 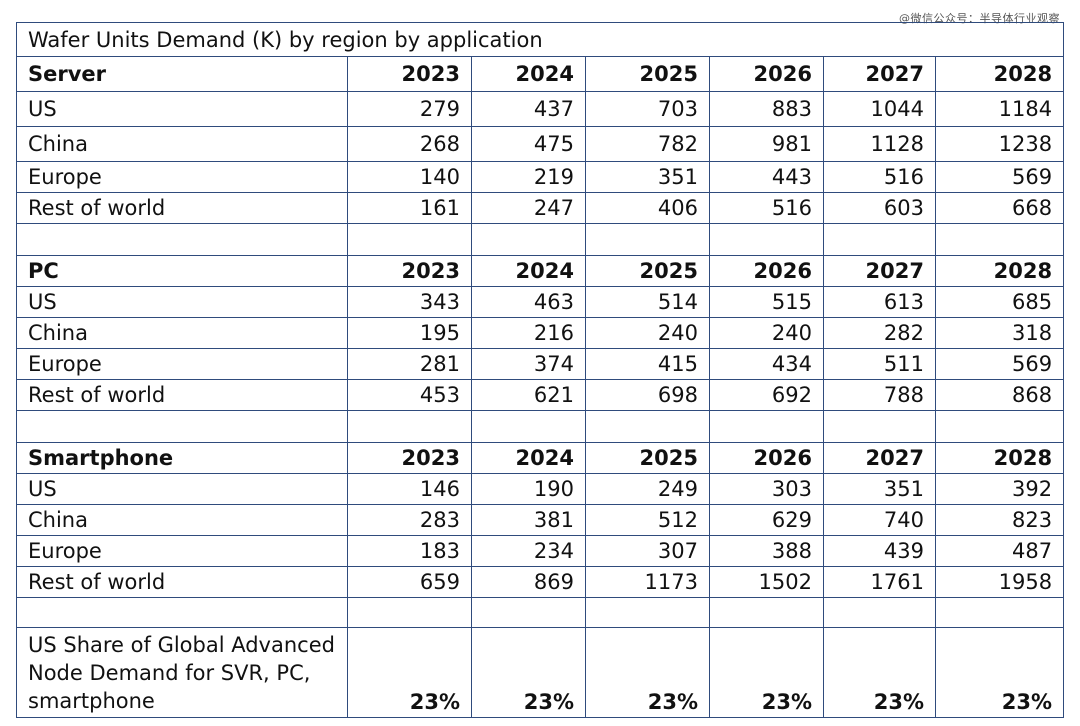 I want to click on table-row: US 343 463 514 515 613 685, so click(x=540, y=302).